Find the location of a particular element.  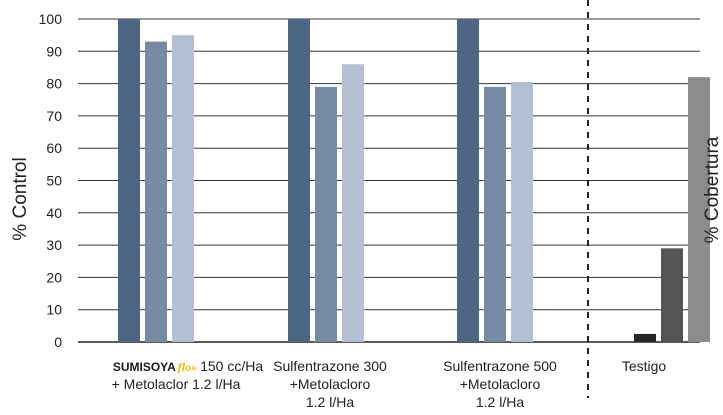

y-tick-label: 0 is located at coordinates (58, 342).